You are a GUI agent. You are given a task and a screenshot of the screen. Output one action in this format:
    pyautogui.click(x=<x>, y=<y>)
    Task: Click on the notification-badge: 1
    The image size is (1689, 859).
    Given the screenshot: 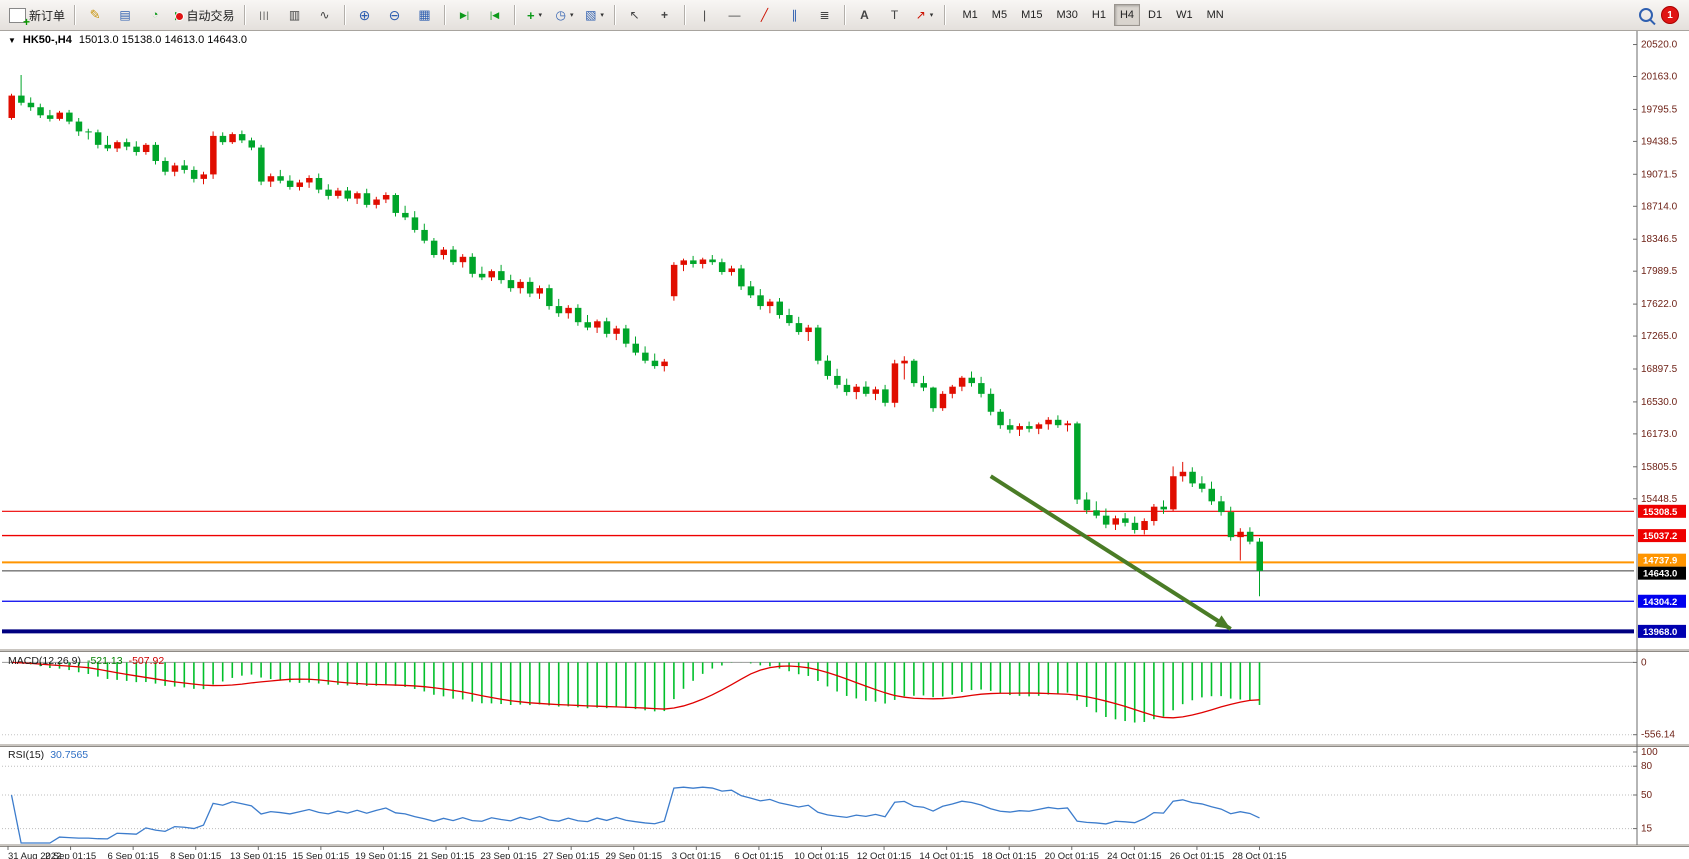 What is the action you would take?
    pyautogui.click(x=1670, y=15)
    